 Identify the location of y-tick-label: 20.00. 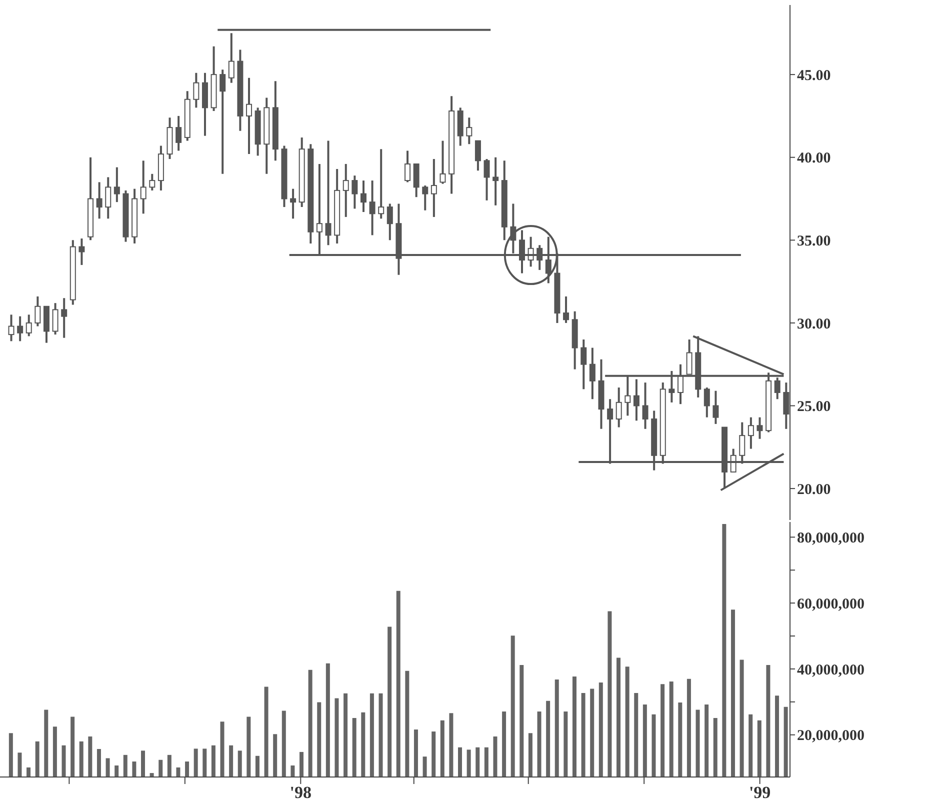
(814, 490).